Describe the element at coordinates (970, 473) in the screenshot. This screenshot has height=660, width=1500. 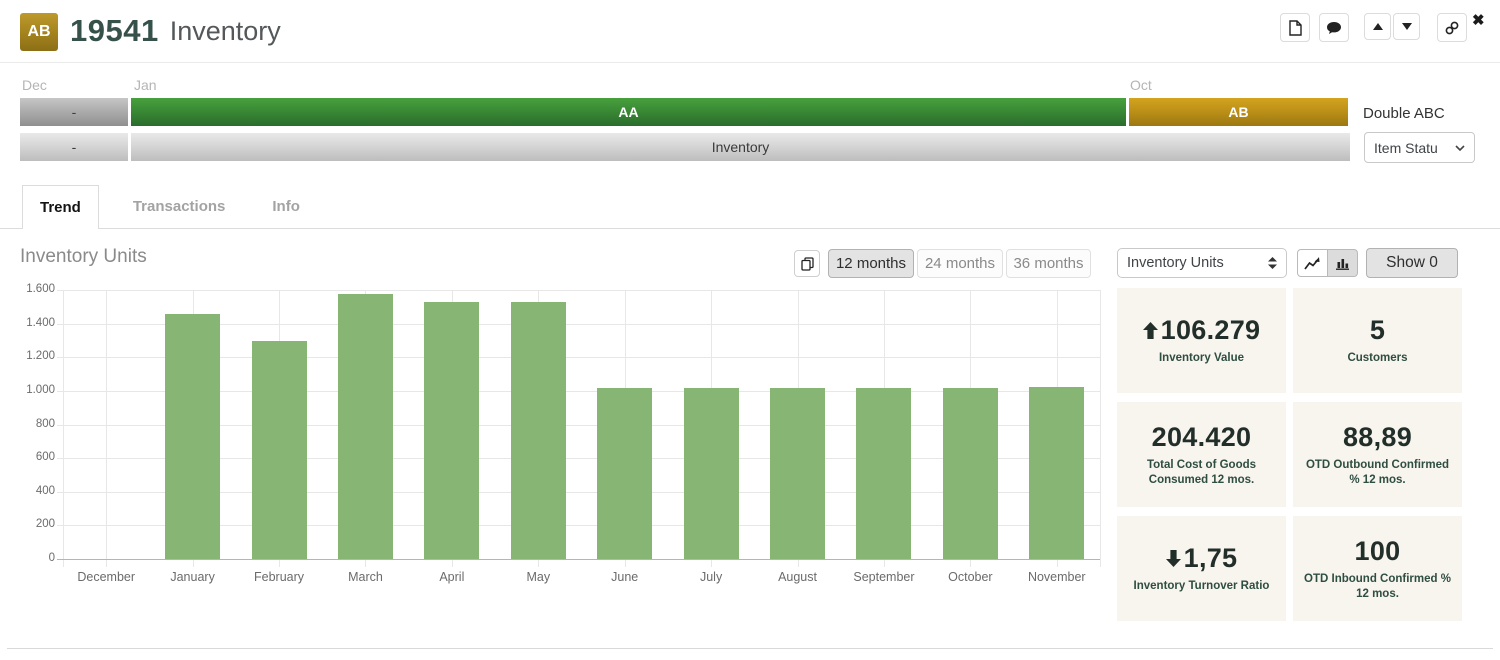
I see `bar-october` at that location.